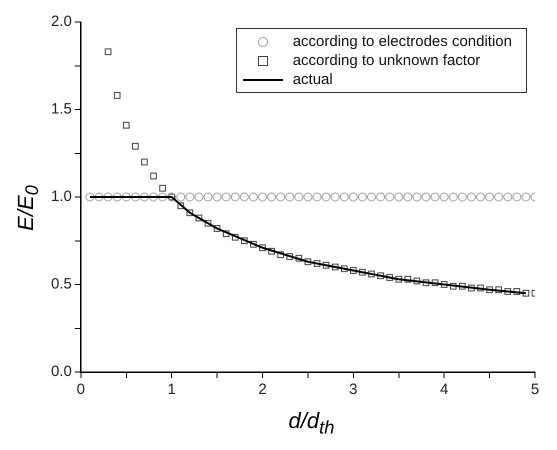 This screenshot has width=557, height=450. Describe the element at coordinates (61, 21) in the screenshot. I see `y-tick-label: 2.0` at that location.